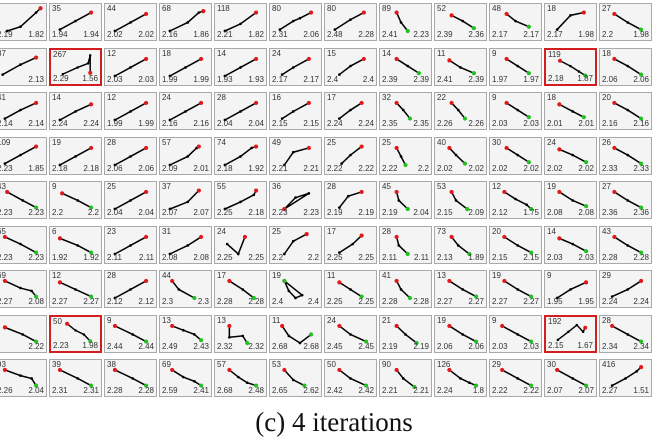 This screenshot has height=442, width=668. I want to click on cell-count-label: 38, so click(111, 364).